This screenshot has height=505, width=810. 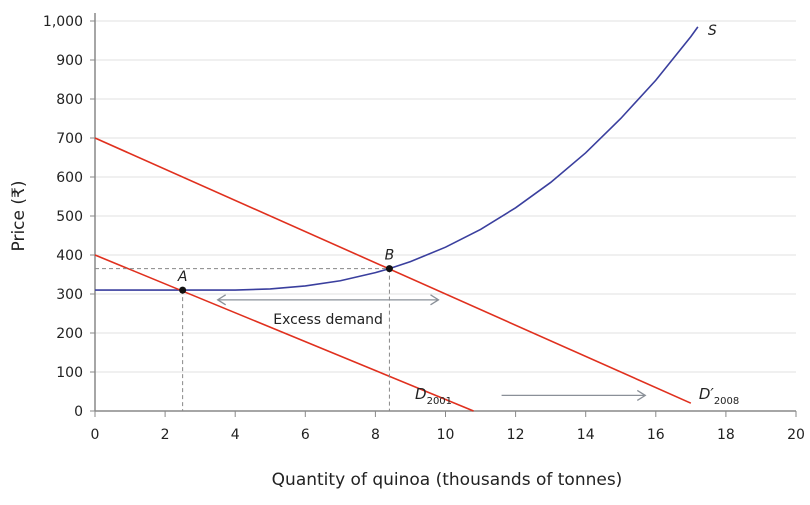 What do you see at coordinates (390, 256) in the screenshot?
I see `point-label: B` at bounding box center [390, 256].